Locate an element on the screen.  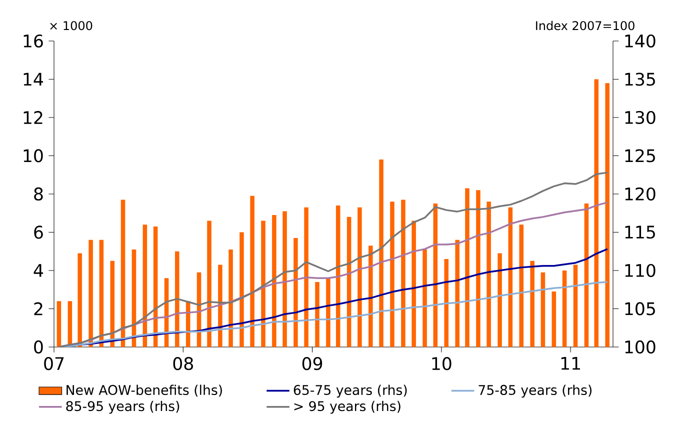
y2-tick-label: 100 is located at coordinates (640, 347).